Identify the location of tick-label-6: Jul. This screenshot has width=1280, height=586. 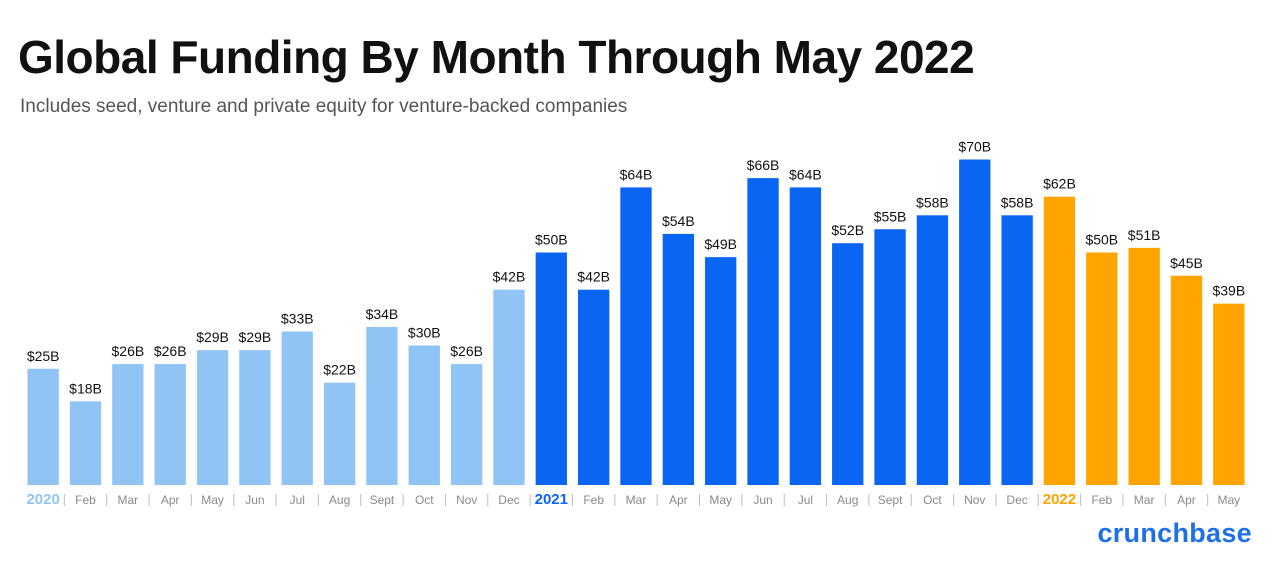
(297, 500).